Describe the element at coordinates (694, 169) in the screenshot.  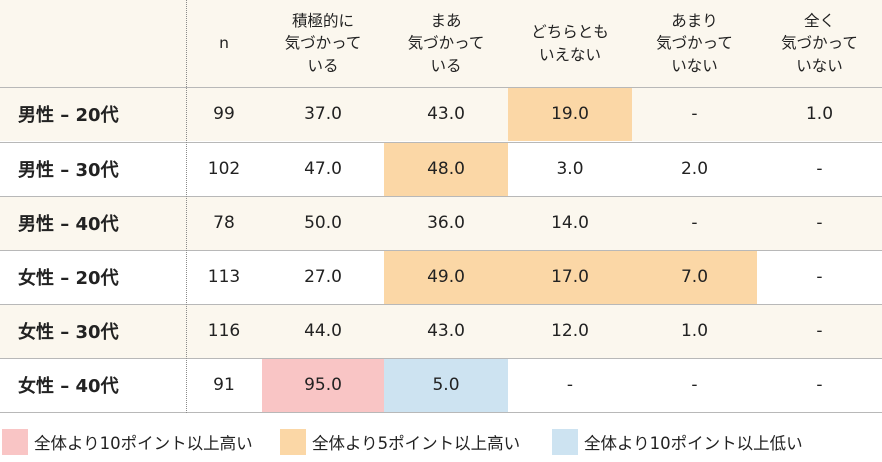
I see `value-cell: 2.0` at that location.